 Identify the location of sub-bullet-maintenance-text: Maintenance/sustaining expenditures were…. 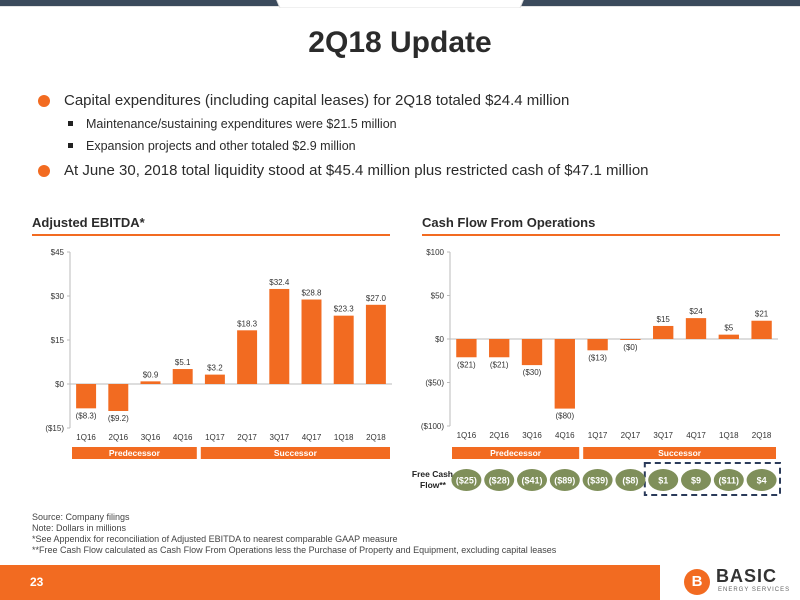
(241, 124).